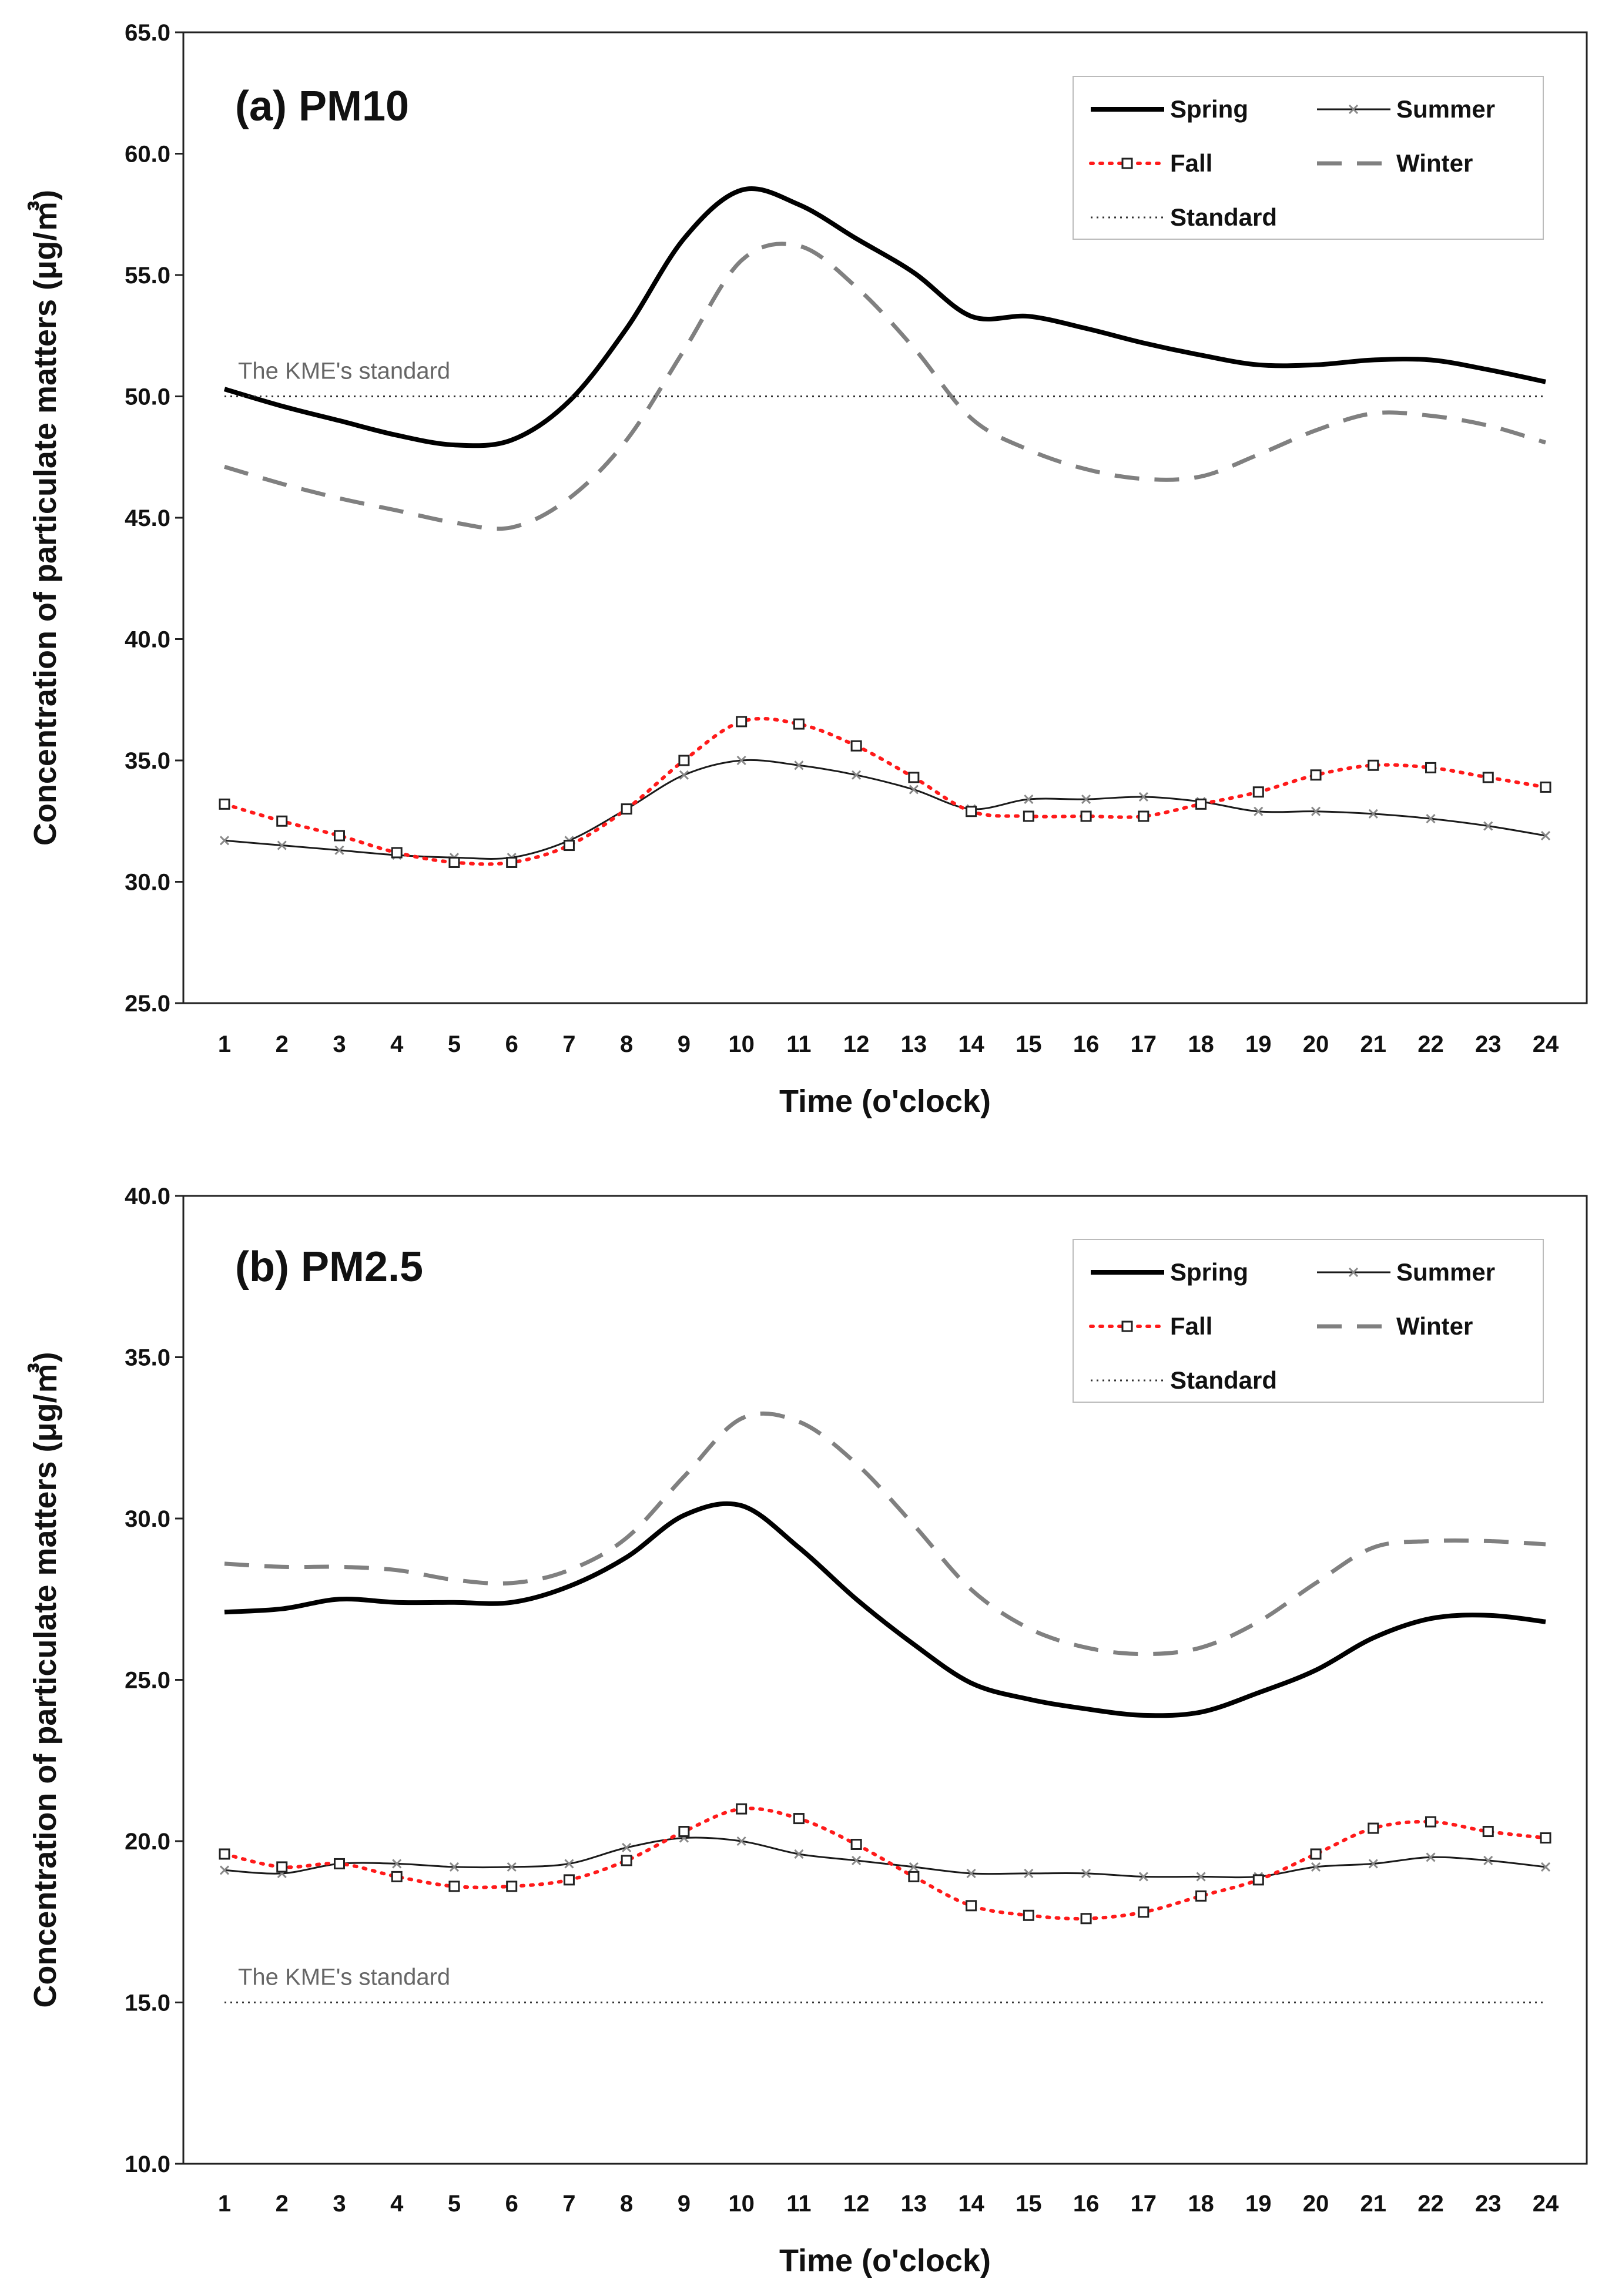 Image resolution: width=1622 pixels, height=2296 pixels. What do you see at coordinates (1430, 1044) in the screenshot?
I see `x-tick-label: 22` at bounding box center [1430, 1044].